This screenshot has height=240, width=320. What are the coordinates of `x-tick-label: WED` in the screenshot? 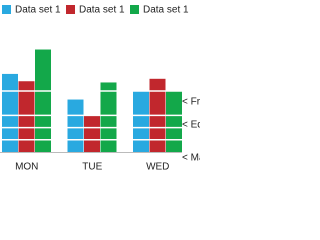 It's located at (157, 167).